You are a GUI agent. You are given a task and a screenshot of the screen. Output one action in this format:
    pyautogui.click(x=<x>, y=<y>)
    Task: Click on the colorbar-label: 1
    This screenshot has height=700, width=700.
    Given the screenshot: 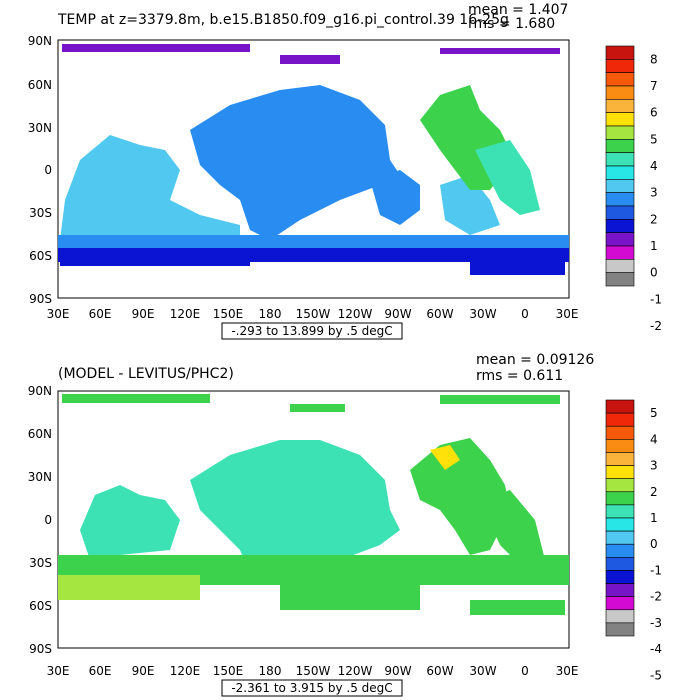 What is the action you would take?
    pyautogui.click(x=654, y=518)
    